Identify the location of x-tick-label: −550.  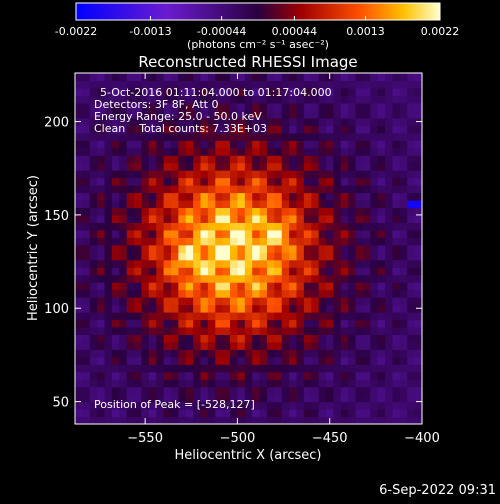
(145, 438).